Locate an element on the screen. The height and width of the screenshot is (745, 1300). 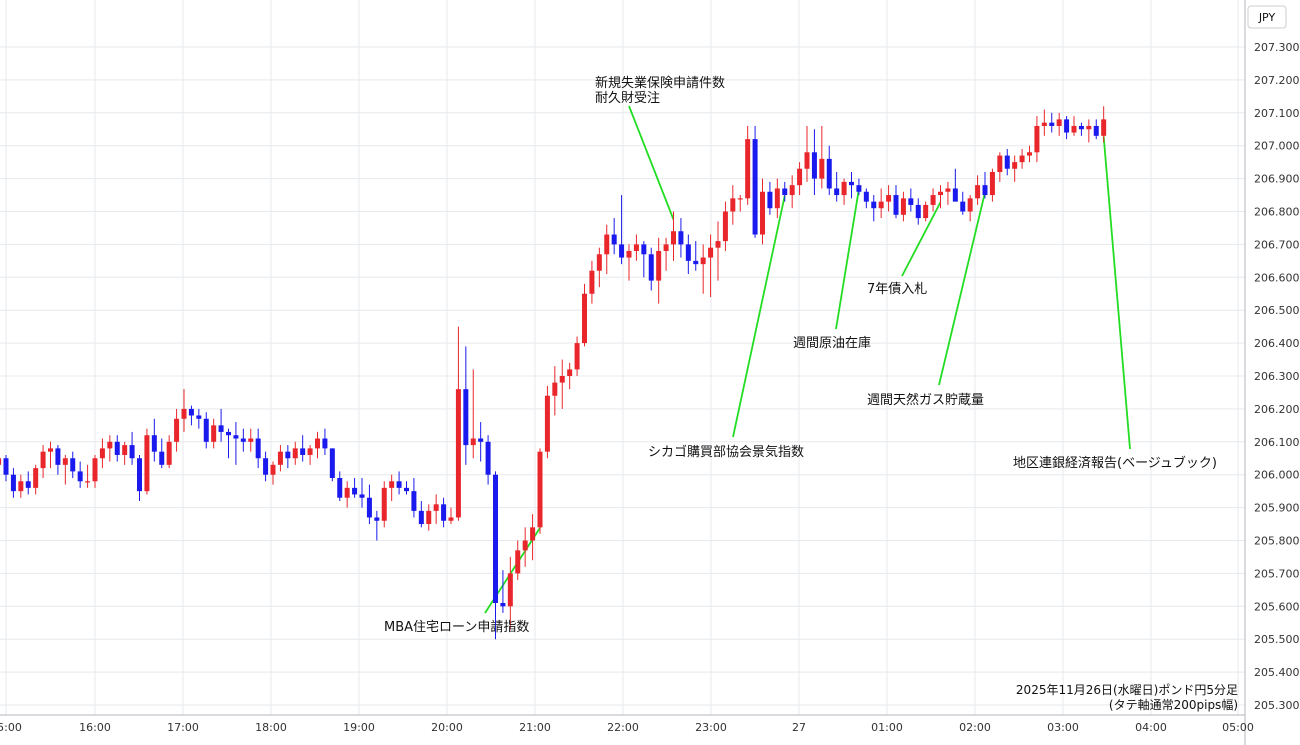
footnote-line-1: 2025年11月26日(水曜日)ポンド円5分足 is located at coordinates (1127, 690).